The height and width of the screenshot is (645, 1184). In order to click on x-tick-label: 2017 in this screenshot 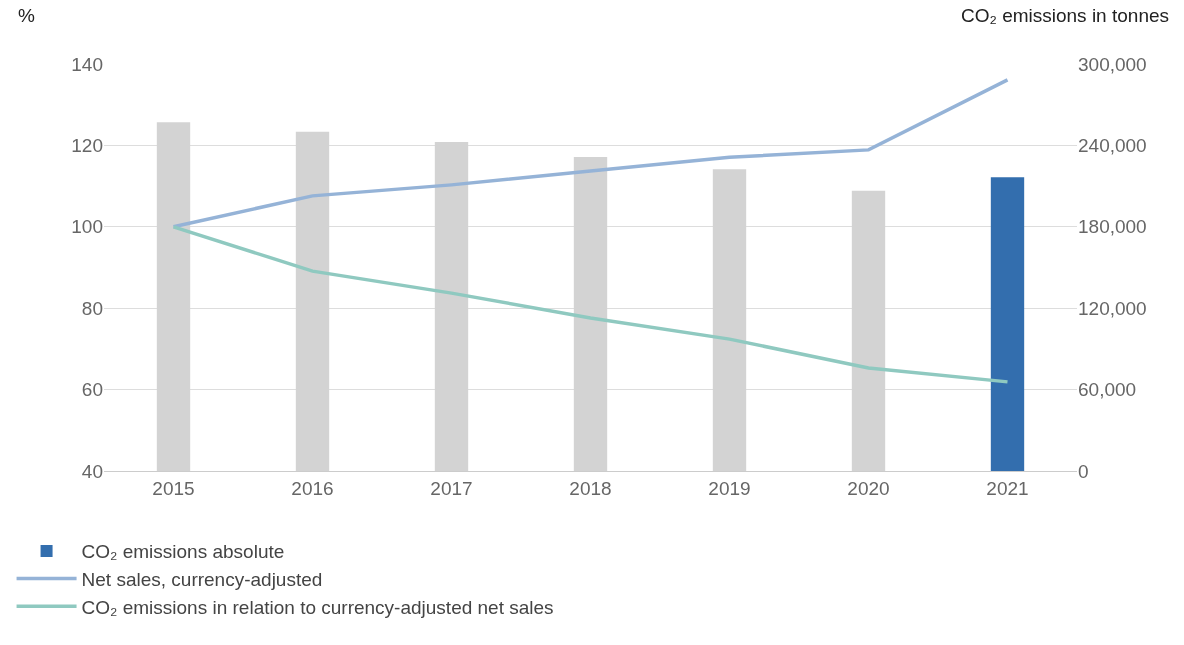, I will do `click(451, 488)`.